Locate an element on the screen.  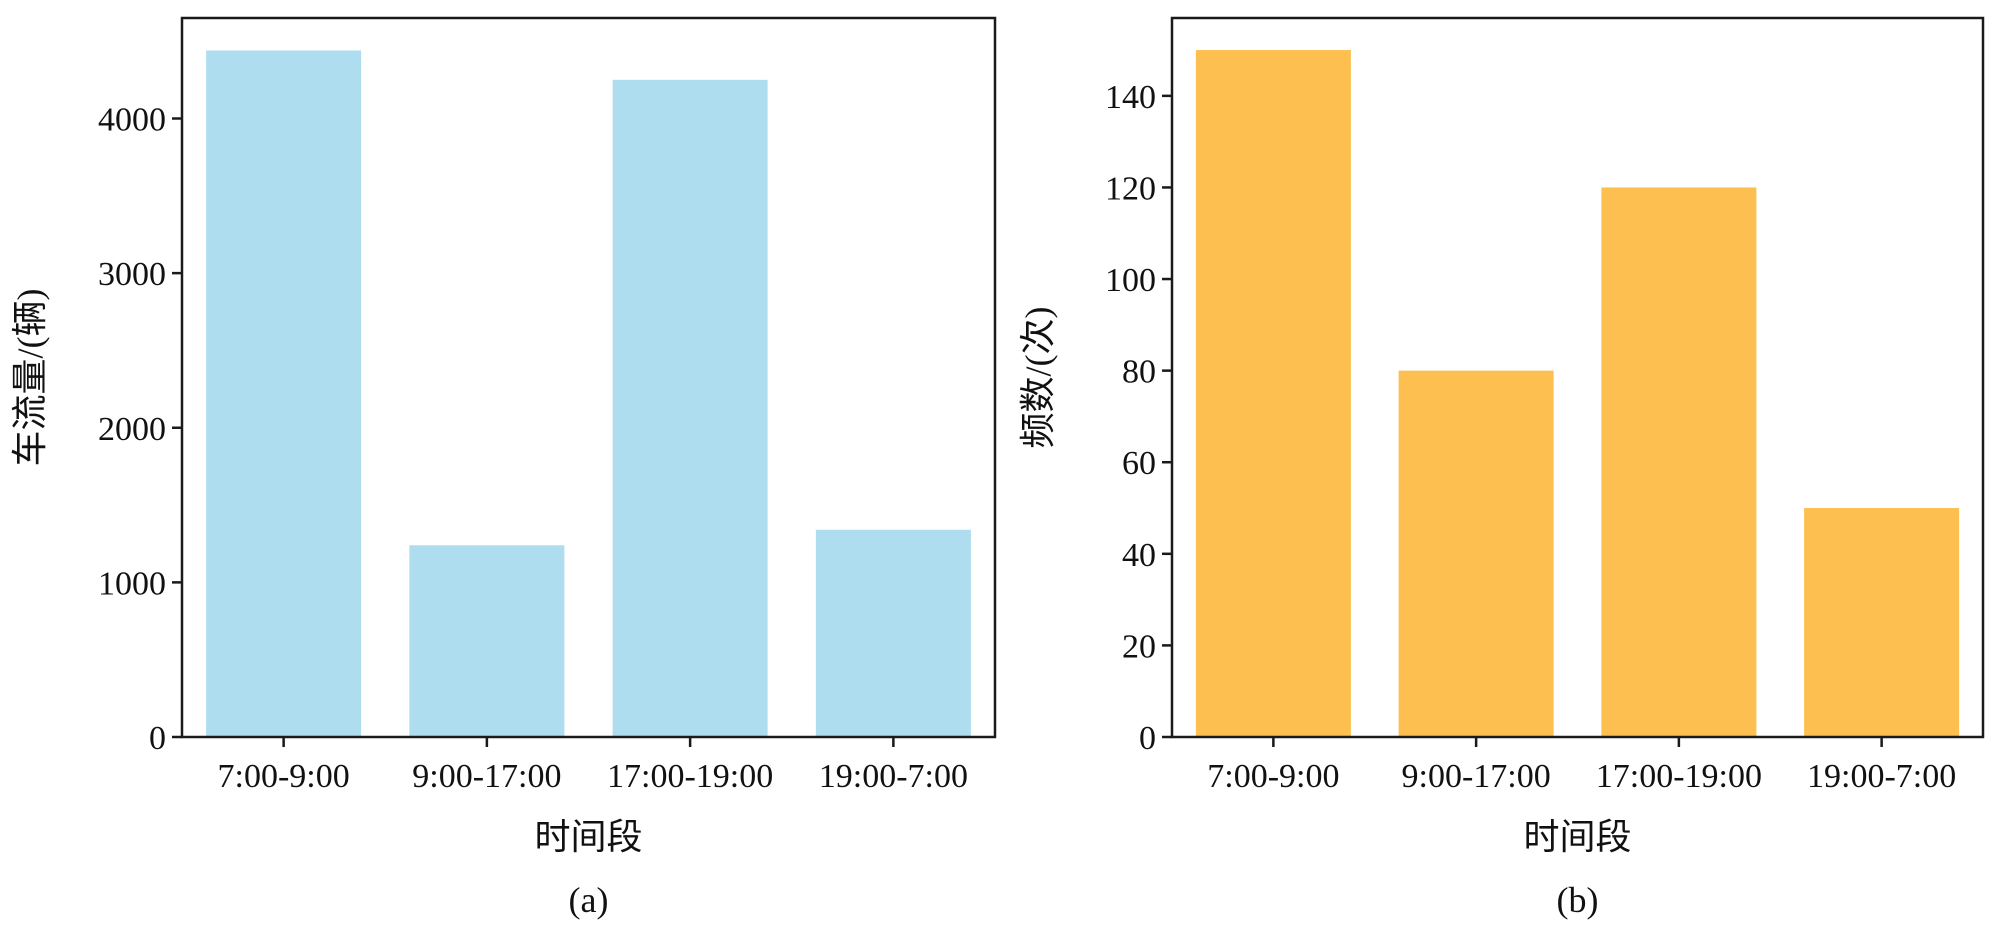
y-tick-label-b-7: 140 is located at coordinates (1130, 97).